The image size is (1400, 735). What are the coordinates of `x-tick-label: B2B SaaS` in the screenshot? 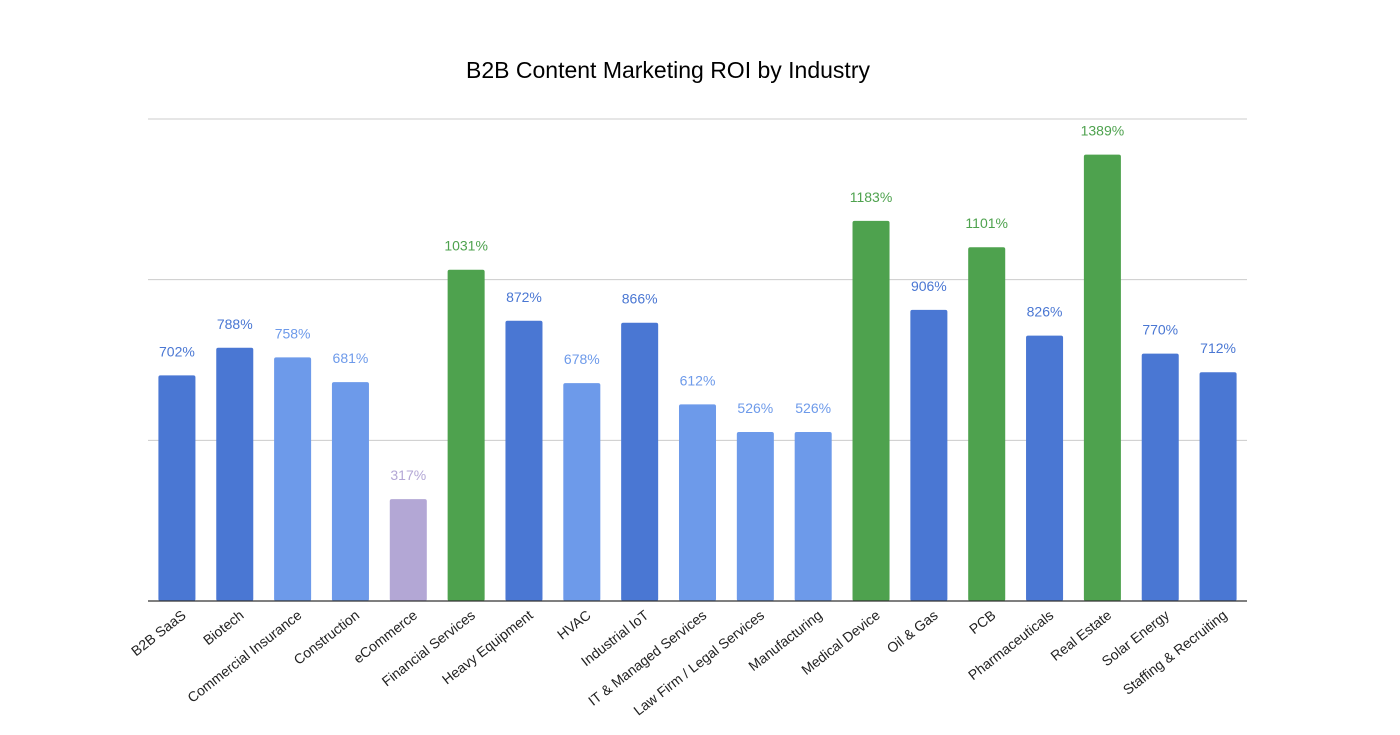 It's located at (158, 633).